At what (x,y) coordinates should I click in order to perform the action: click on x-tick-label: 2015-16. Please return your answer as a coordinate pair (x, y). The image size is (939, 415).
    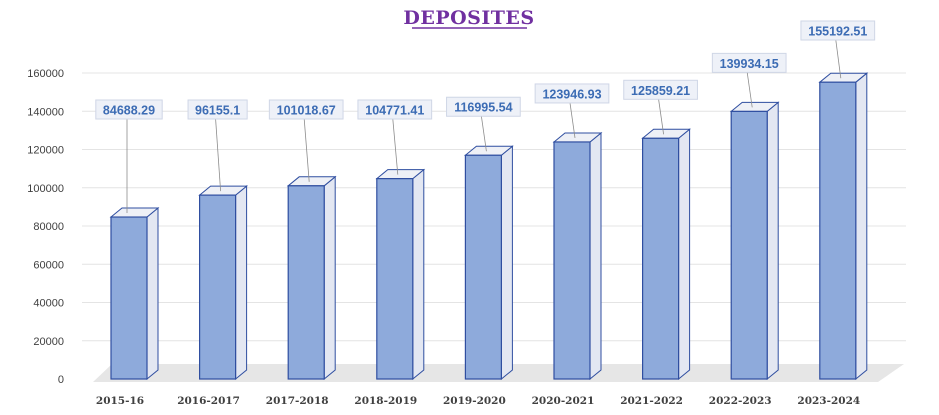
    Looking at the image, I should click on (120, 401).